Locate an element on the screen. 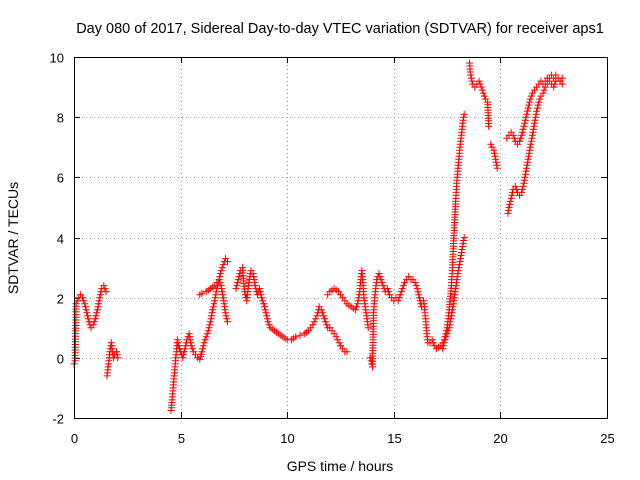  y-tick-label: 6 is located at coordinates (60, 178).